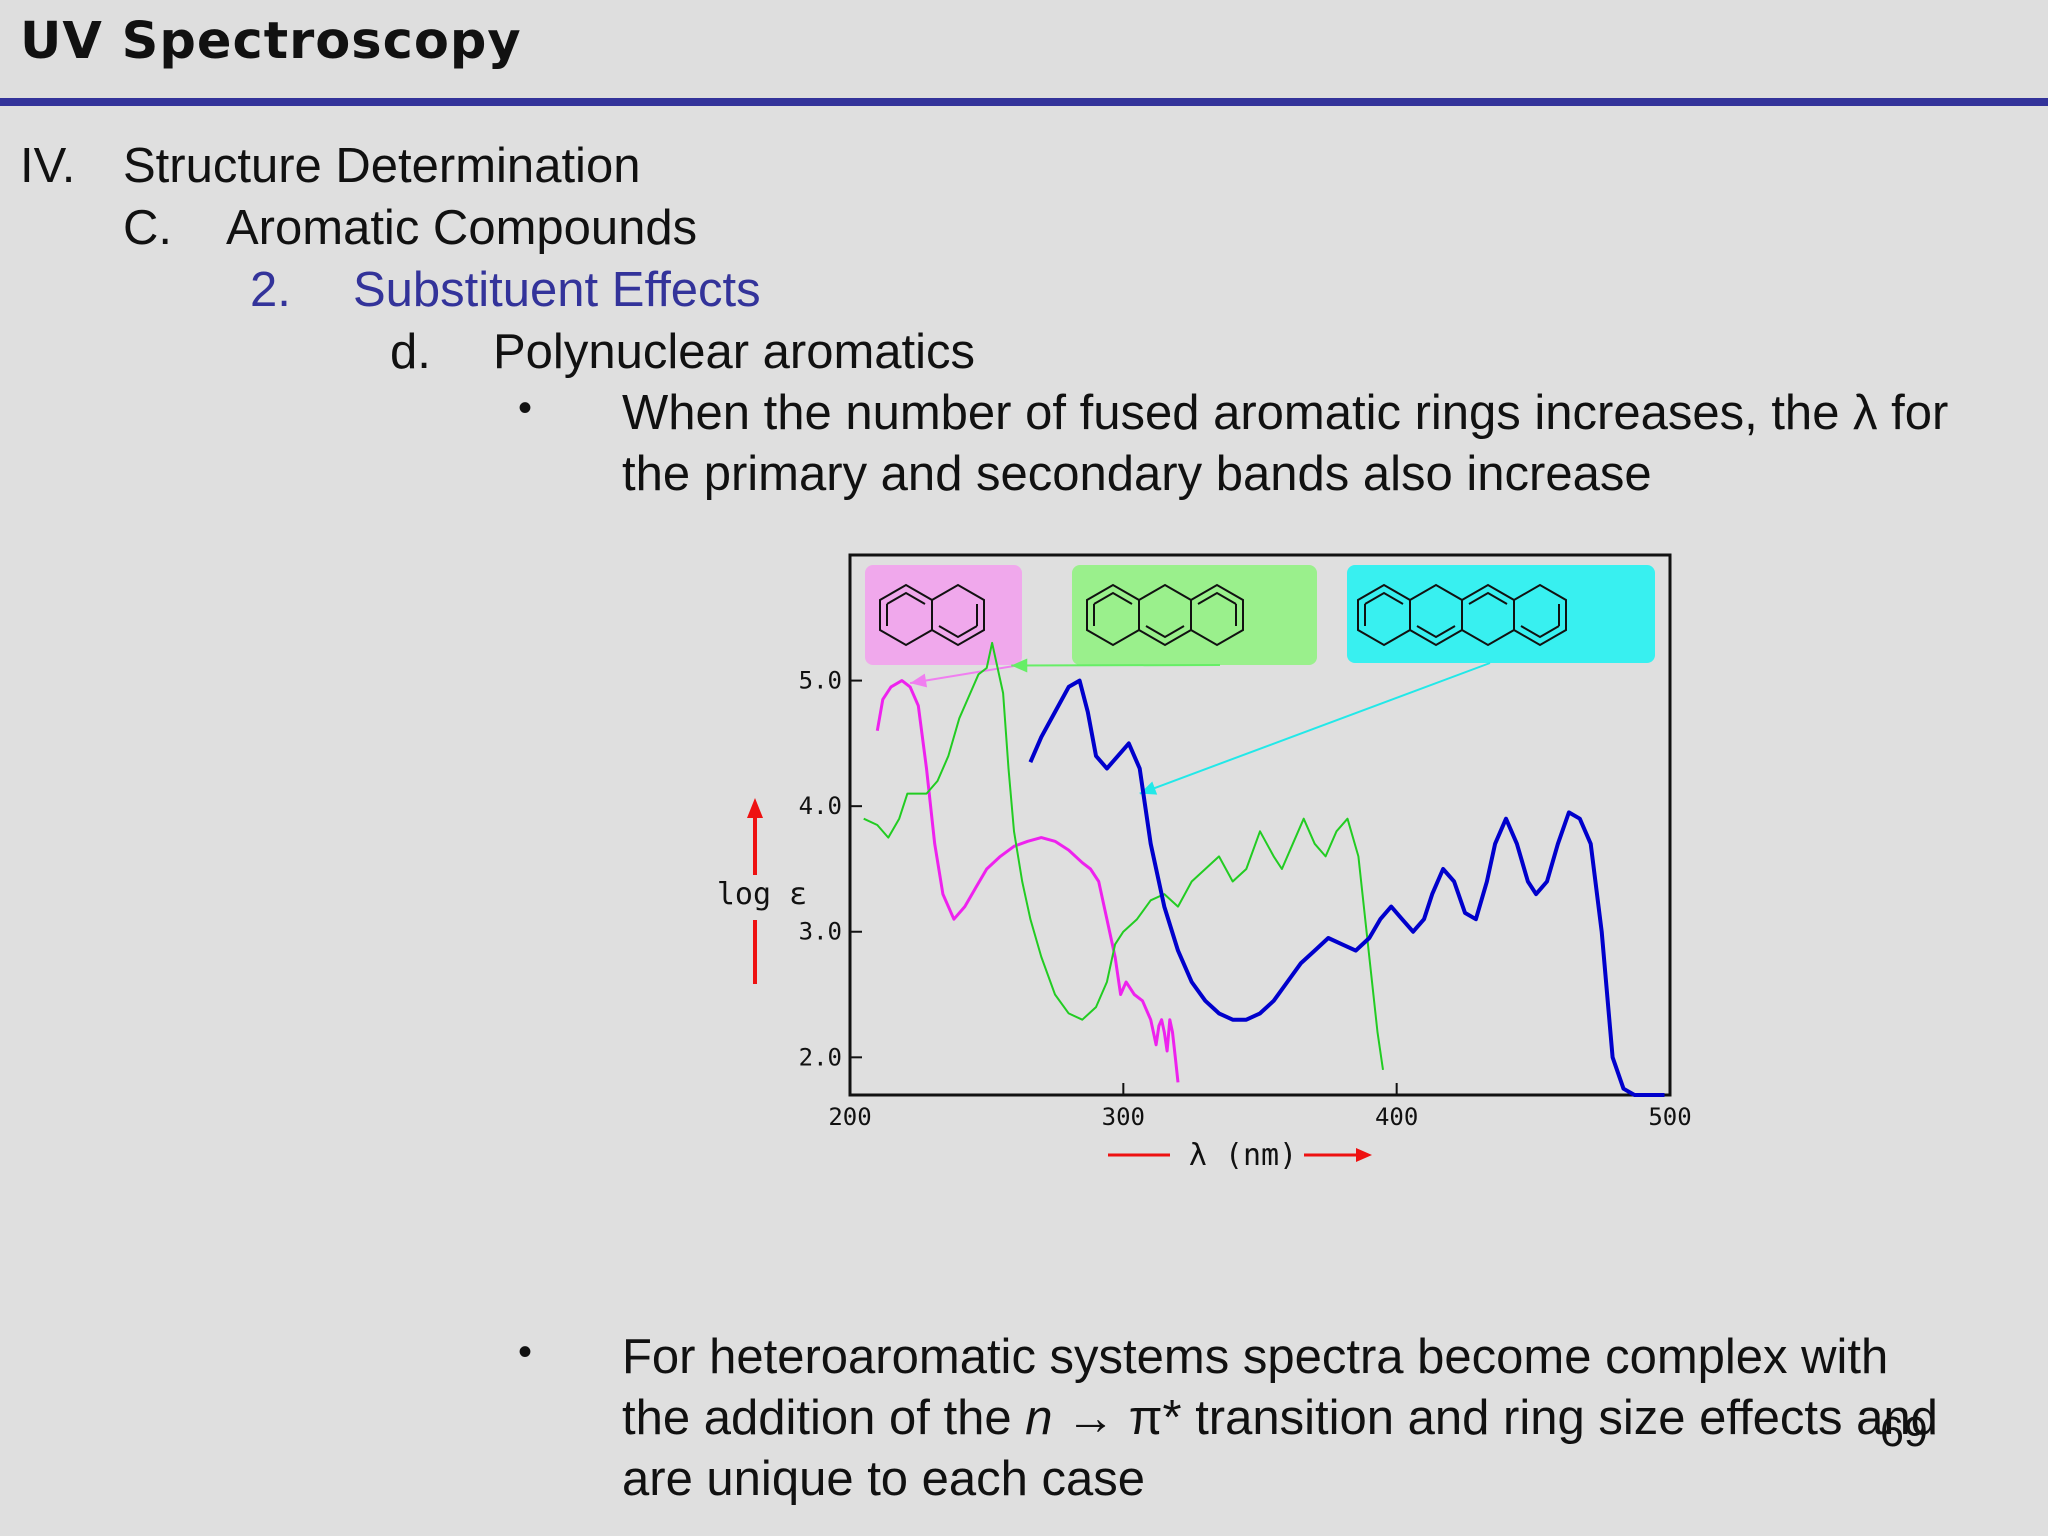  What do you see at coordinates (462, 228) in the screenshot?
I see `outline-level-2-text: Aromatic Compounds` at bounding box center [462, 228].